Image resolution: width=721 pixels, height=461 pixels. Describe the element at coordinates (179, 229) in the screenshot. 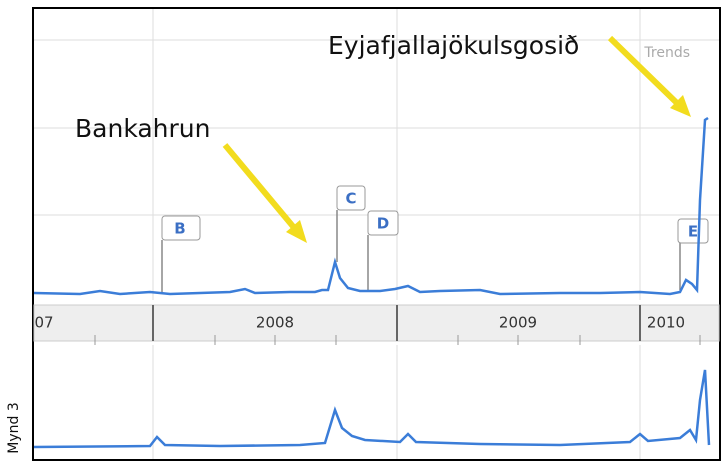

I see `flag-label: B` at that location.